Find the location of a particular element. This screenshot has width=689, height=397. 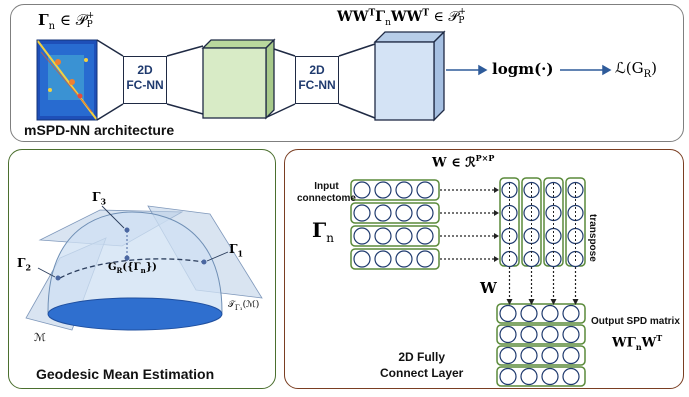

transpose-label: transpose is located at coordinates (592, 238).